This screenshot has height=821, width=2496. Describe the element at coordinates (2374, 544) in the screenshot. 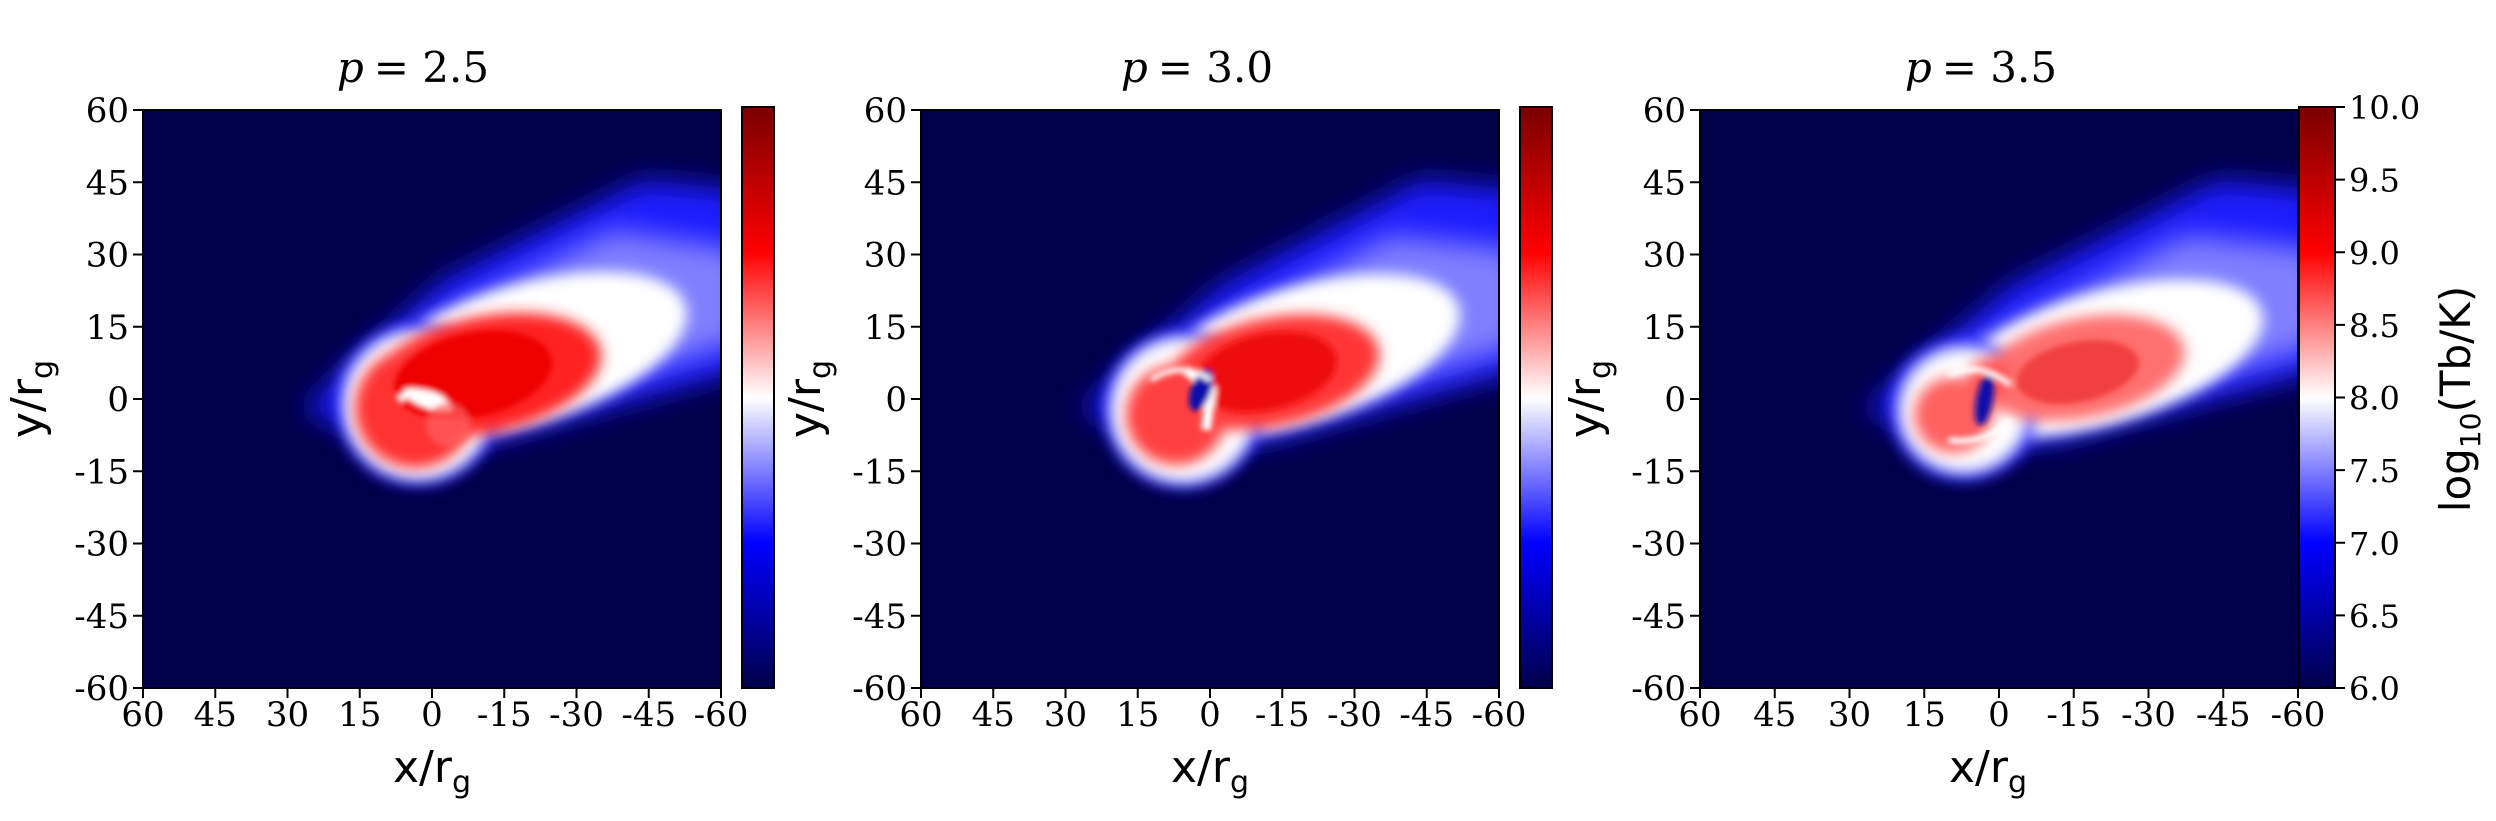

I see `colorbar-tick-label: 7.0` at that location.